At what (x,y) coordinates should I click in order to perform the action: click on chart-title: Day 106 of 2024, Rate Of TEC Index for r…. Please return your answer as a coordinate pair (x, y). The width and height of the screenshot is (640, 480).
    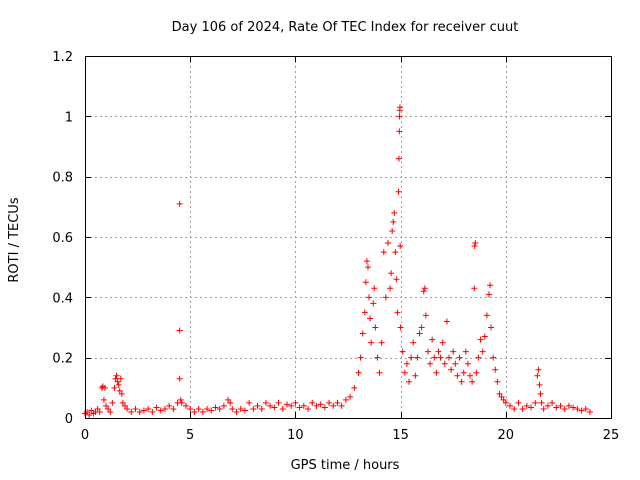
    Looking at the image, I should click on (345, 27).